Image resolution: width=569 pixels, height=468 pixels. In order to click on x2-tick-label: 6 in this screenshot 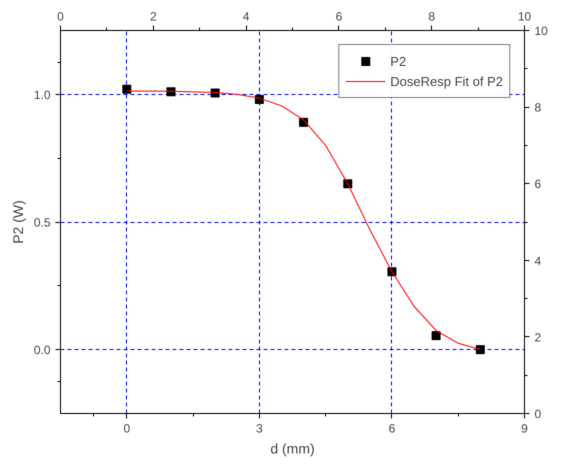, I will do `click(339, 17)`.